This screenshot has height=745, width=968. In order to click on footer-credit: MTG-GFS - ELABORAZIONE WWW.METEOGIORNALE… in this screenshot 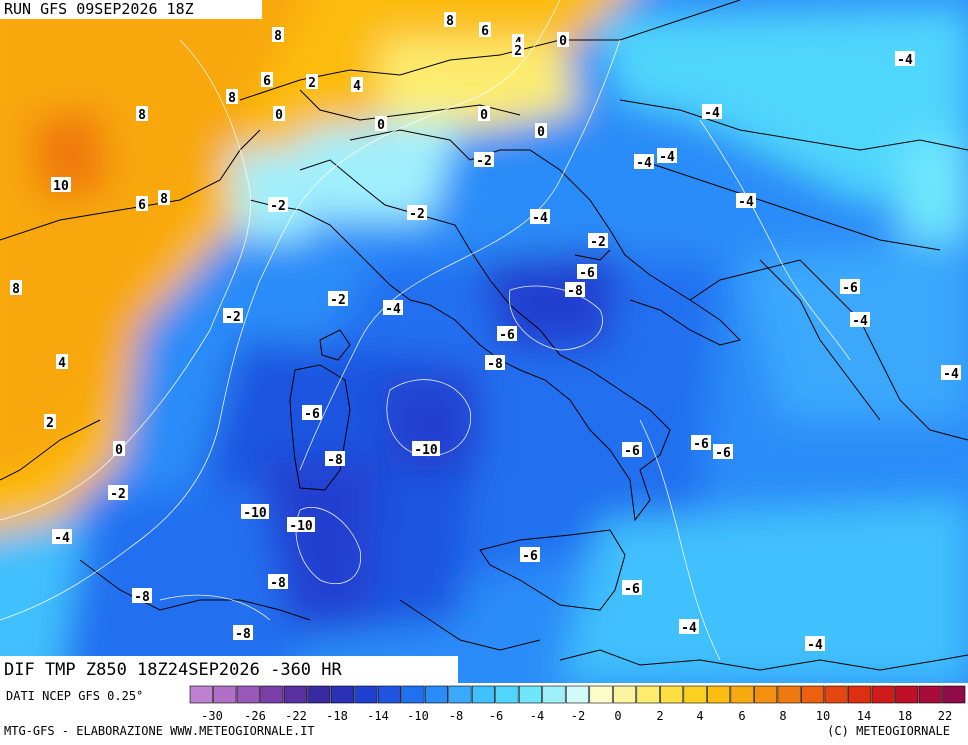, I will do `click(159, 731)`.